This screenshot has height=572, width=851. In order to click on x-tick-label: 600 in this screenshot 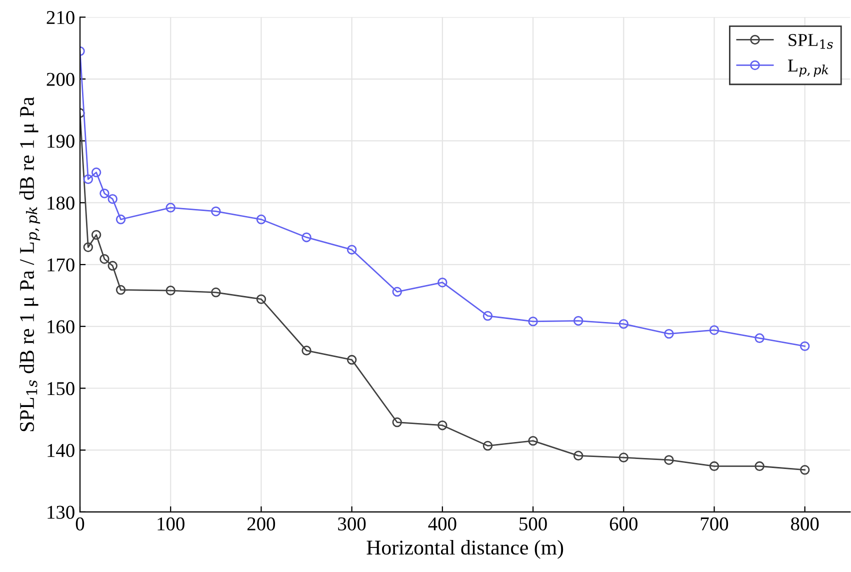, I will do `click(624, 523)`.